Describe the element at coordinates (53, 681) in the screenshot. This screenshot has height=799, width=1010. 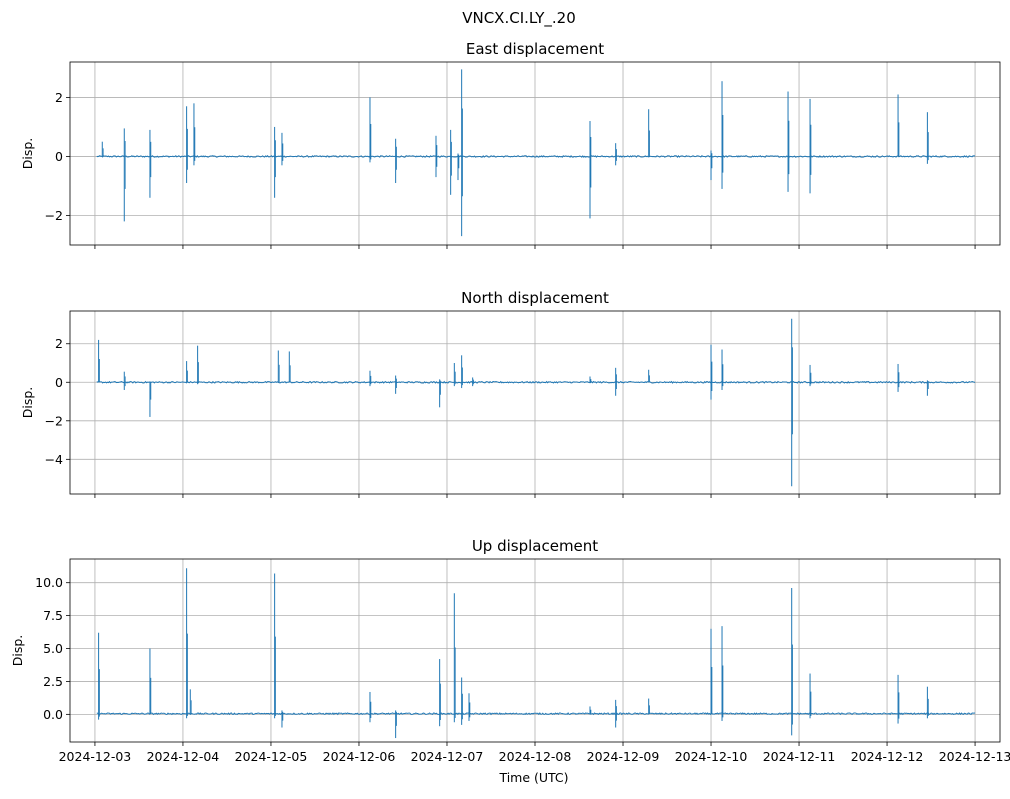
I see `y-tick-label: 2.5` at that location.